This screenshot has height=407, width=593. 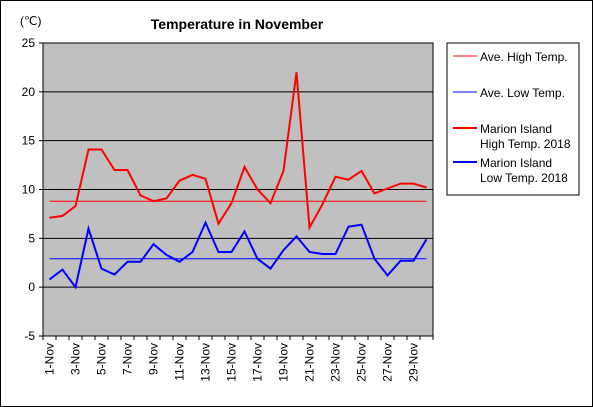 What do you see at coordinates (29, 43) in the screenshot?
I see `y-tick-label: 25` at bounding box center [29, 43].